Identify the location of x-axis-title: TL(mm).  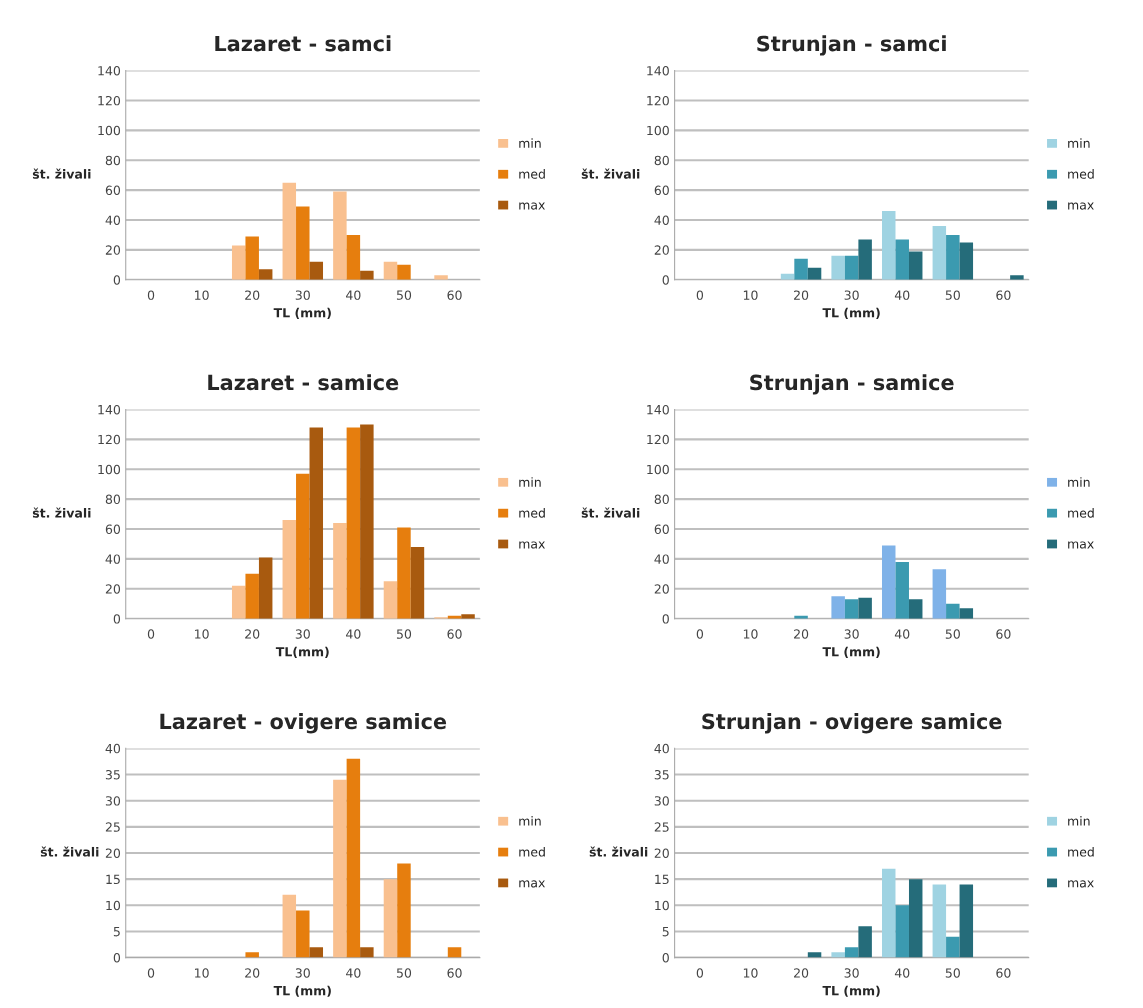
(302, 652).